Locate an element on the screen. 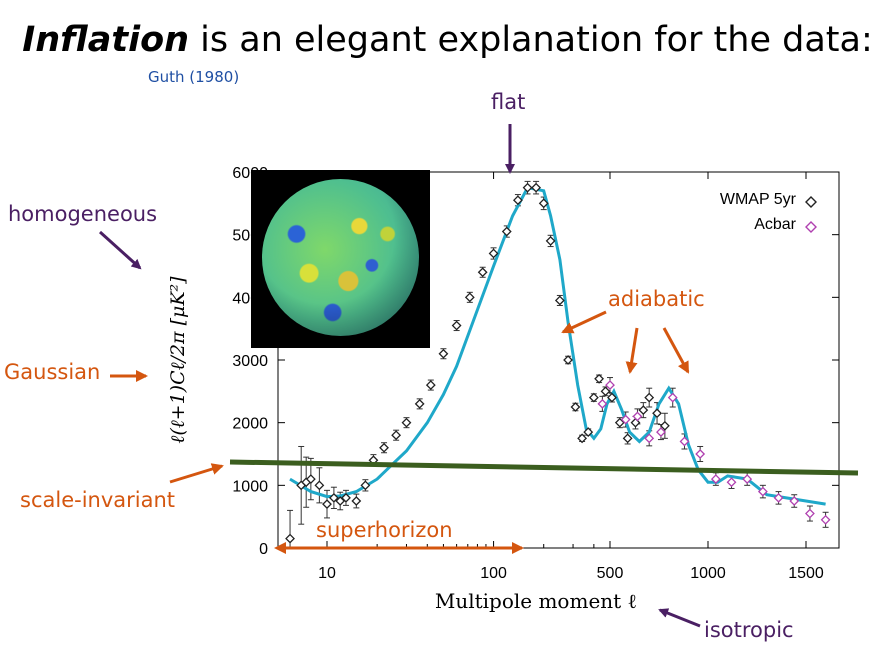 This screenshot has width=895, height=648. label-scale-invariant: scale-invariant is located at coordinates (98, 500).